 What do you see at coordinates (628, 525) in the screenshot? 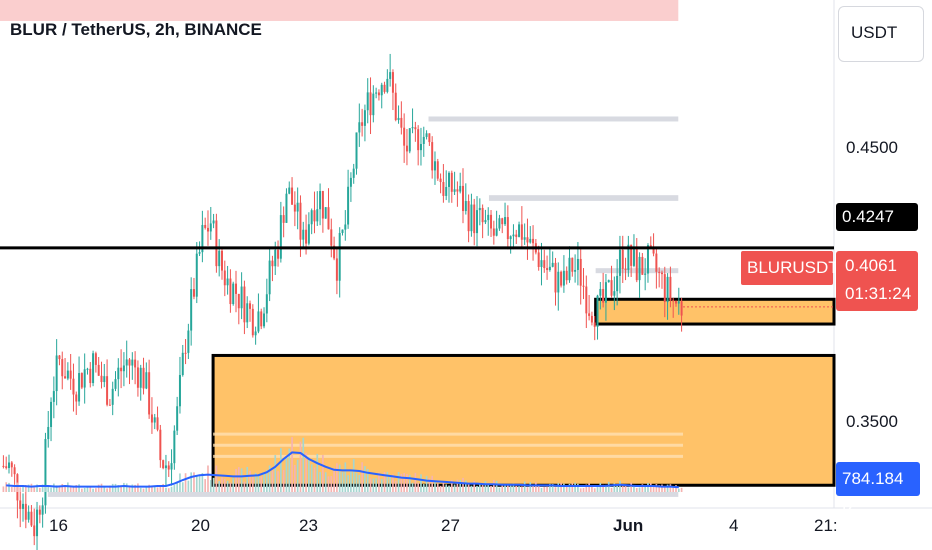
I see `x-tick-label: Jun` at bounding box center [628, 525].